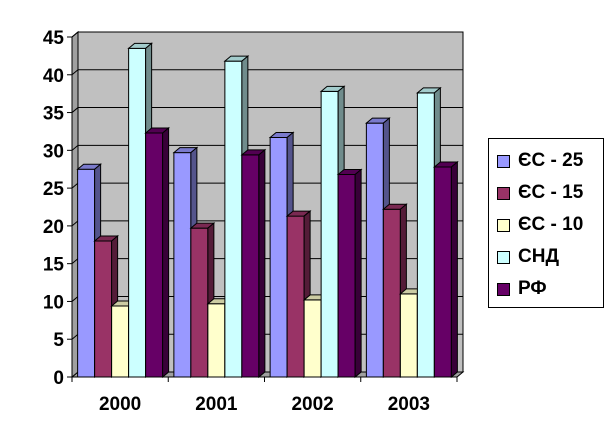 Image resolution: width=611 pixels, height=439 pixels. I want to click on legend: ЄС - 25 ЄС - 15 ЄС - 10 СНД РФ, so click(546, 223).